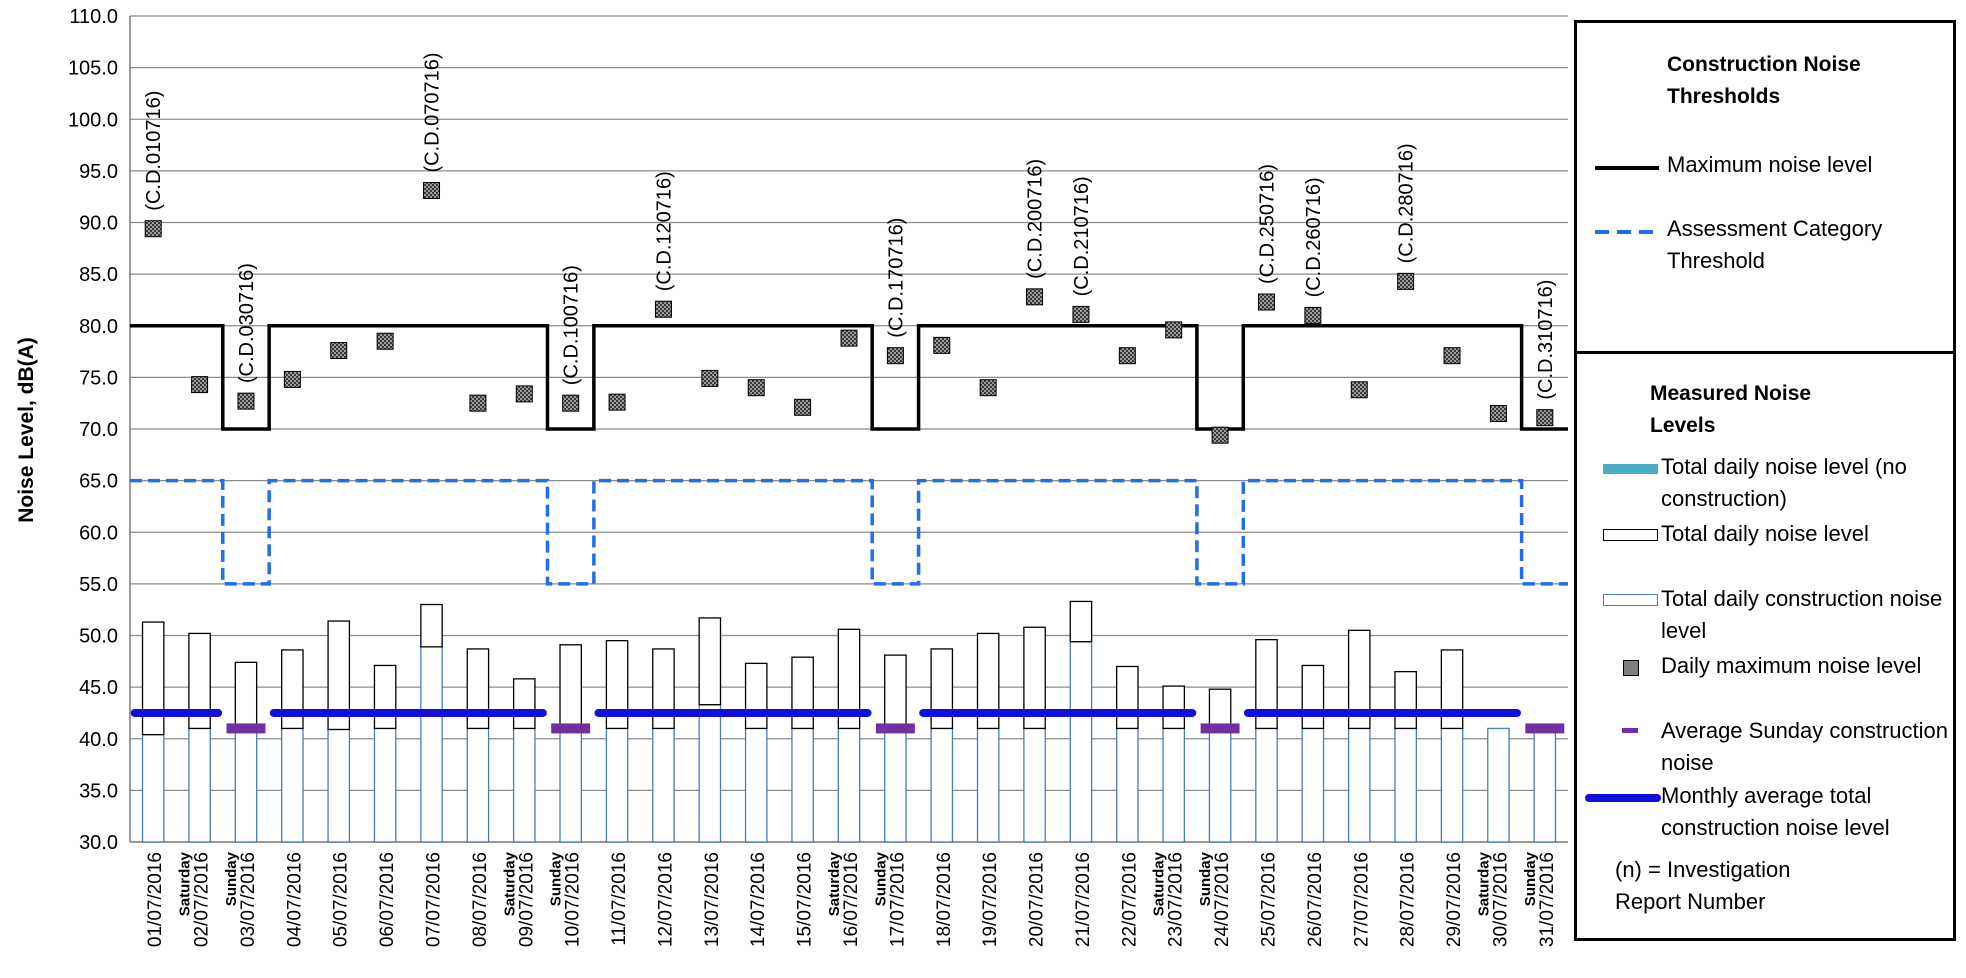  What do you see at coordinates (1631, 668) in the screenshot?
I see `daily-max-marker-swatch` at bounding box center [1631, 668].